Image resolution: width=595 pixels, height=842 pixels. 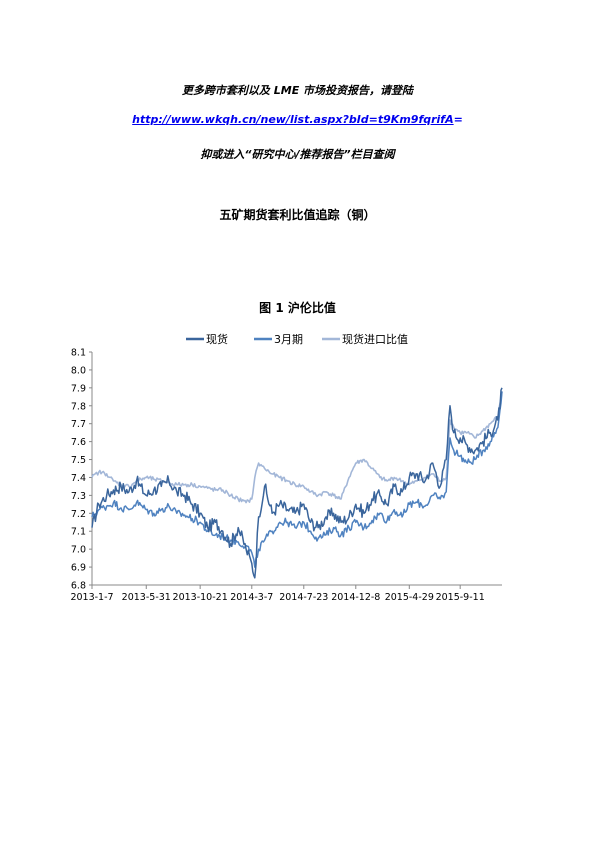 What do you see at coordinates (78, 514) in the screenshot?
I see `y-tick-label: 7.2` at bounding box center [78, 514].